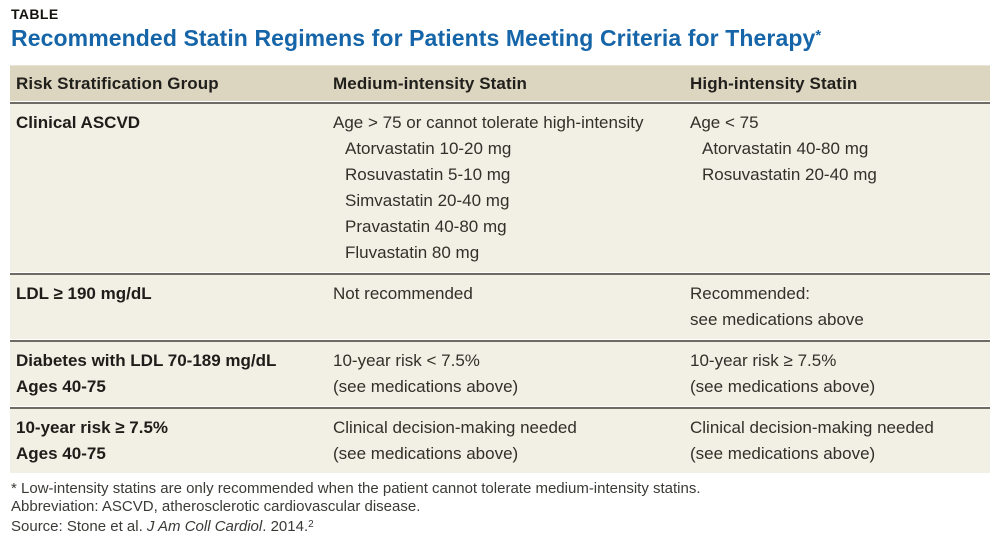 This screenshot has height=549, width=1000. What do you see at coordinates (168, 307) in the screenshot?
I see `cell-group: LDL ≥ 190 mg/dL` at bounding box center [168, 307].